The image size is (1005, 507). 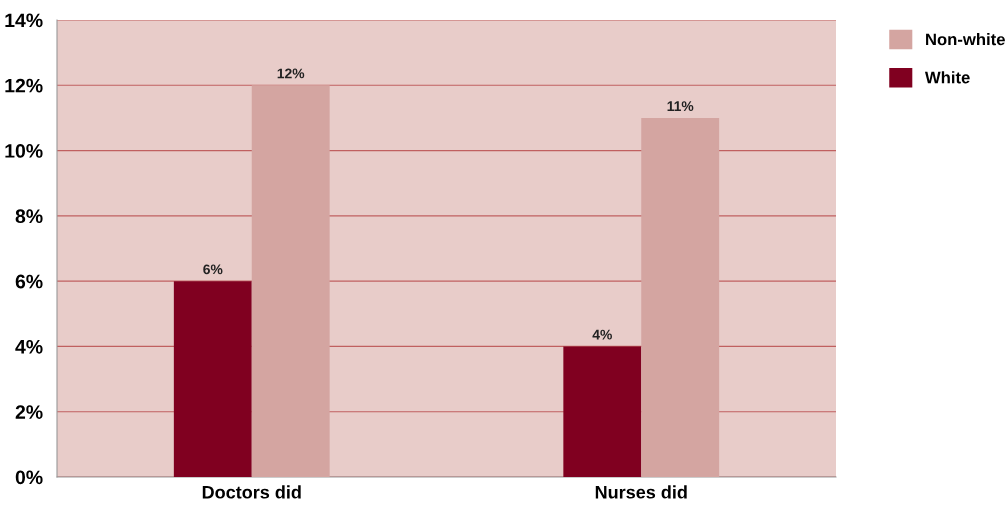 What do you see at coordinates (213, 269) in the screenshot?
I see `data-label: 6%` at bounding box center [213, 269].